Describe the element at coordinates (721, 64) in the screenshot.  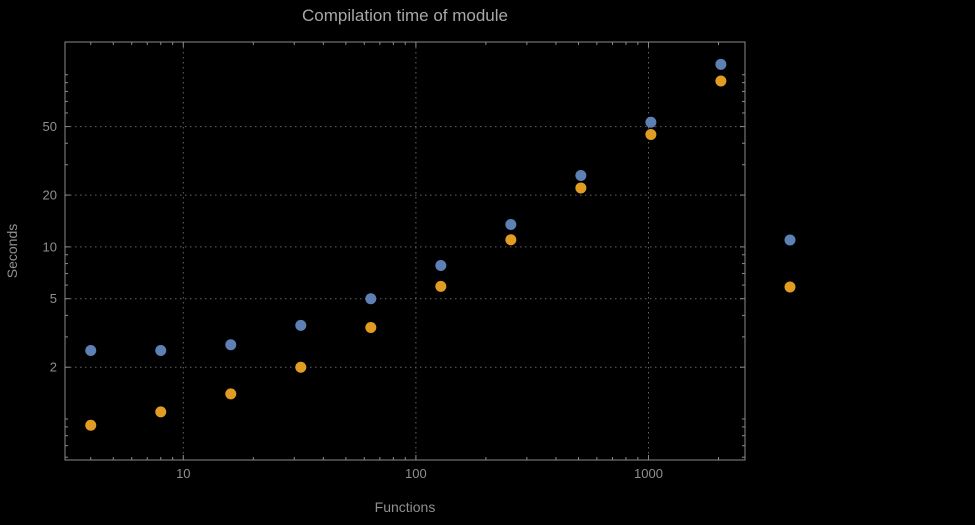
I see `point-series-1-x2048` at that location.